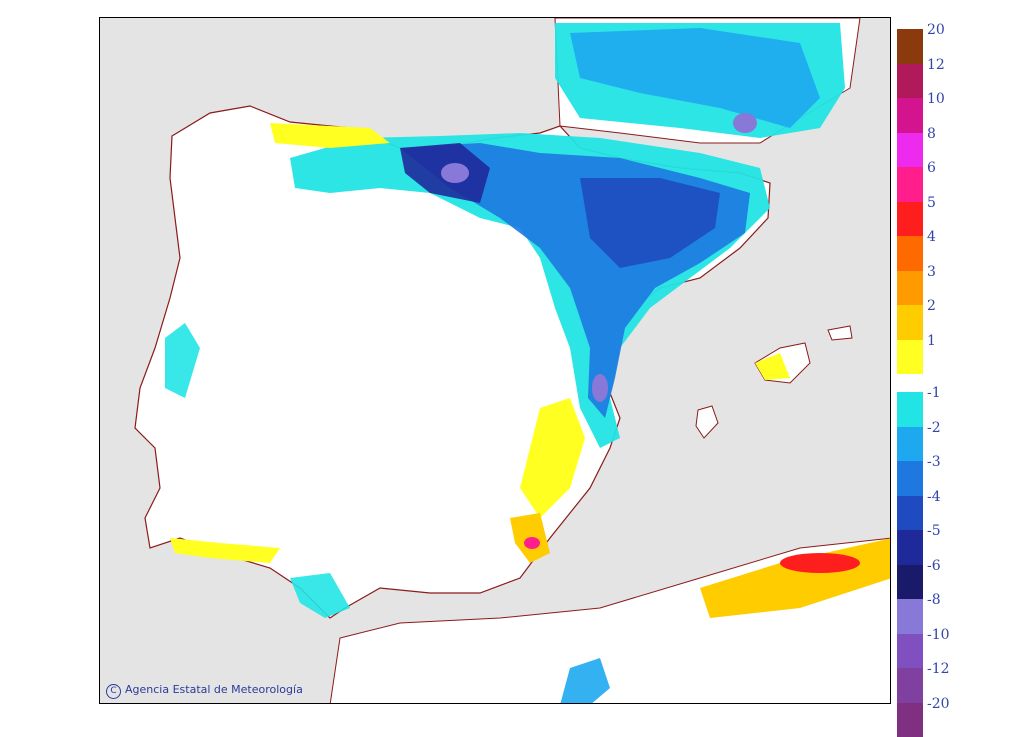 The height and width of the screenshot is (737, 1024). I want to click on ibiza-land, so click(707, 422).